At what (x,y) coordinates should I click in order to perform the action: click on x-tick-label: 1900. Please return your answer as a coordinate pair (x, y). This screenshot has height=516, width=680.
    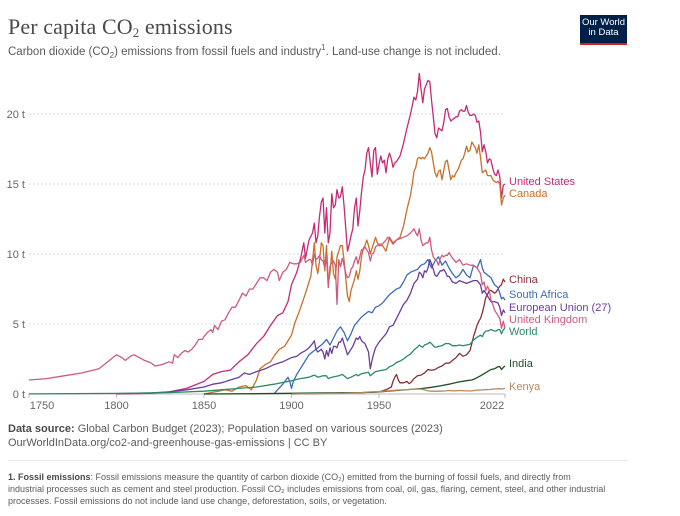
    Looking at the image, I should click on (291, 406).